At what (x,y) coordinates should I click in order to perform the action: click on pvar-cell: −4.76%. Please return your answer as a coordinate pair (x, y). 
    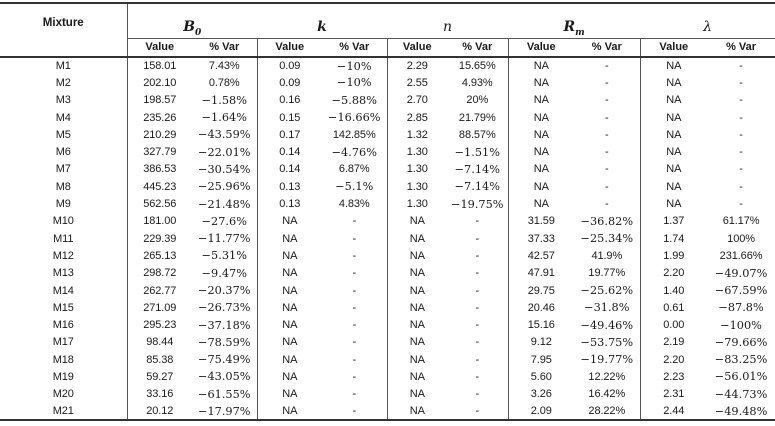
    Looking at the image, I should click on (354, 152).